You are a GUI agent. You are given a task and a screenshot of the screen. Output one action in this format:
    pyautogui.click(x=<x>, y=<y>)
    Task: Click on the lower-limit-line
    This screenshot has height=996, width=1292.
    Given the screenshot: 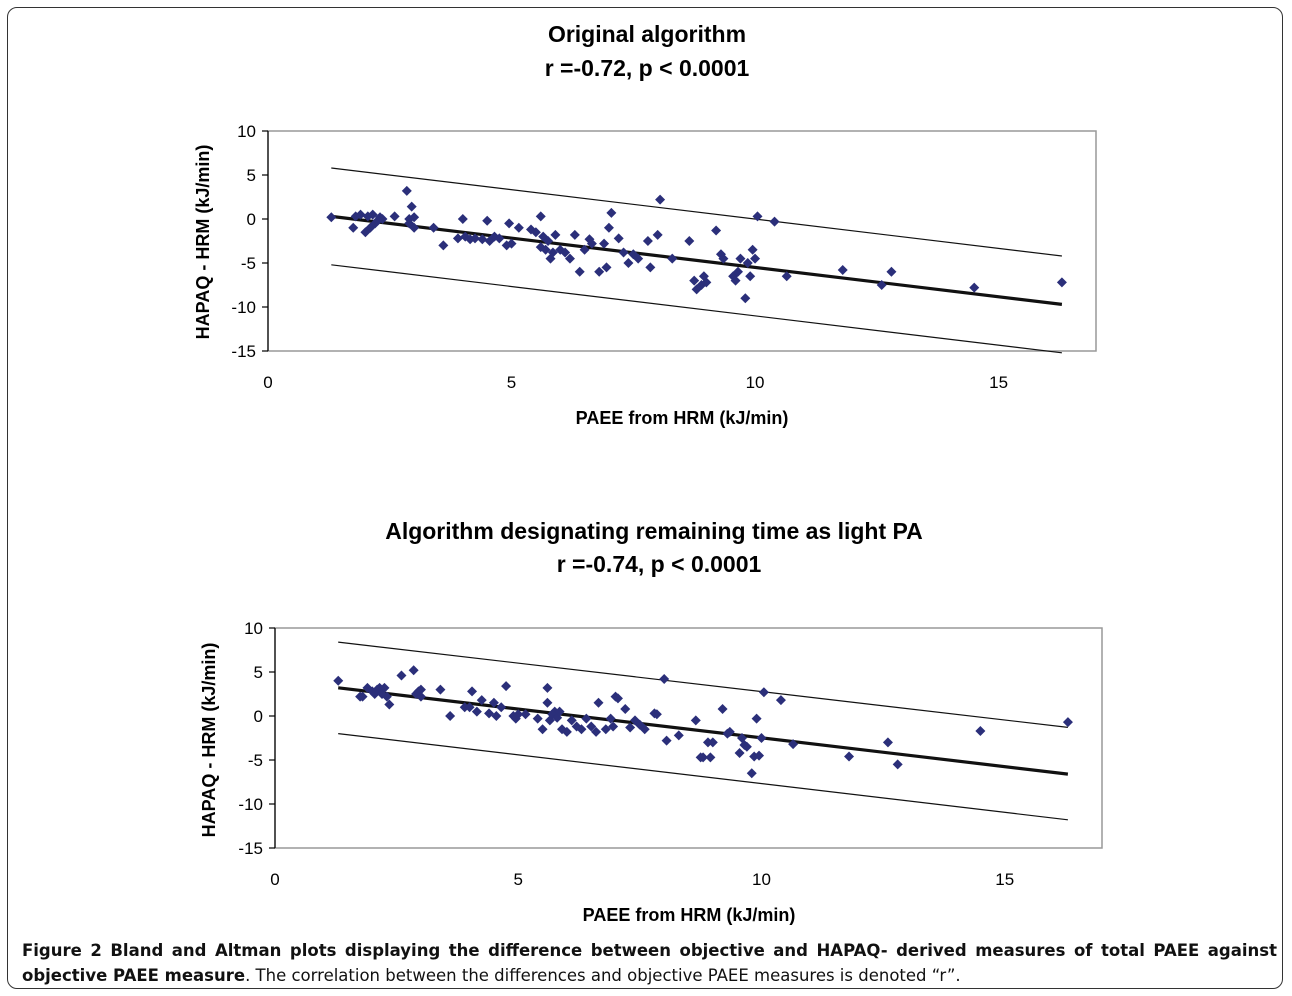 What is the action you would take?
    pyautogui.click(x=696, y=309)
    